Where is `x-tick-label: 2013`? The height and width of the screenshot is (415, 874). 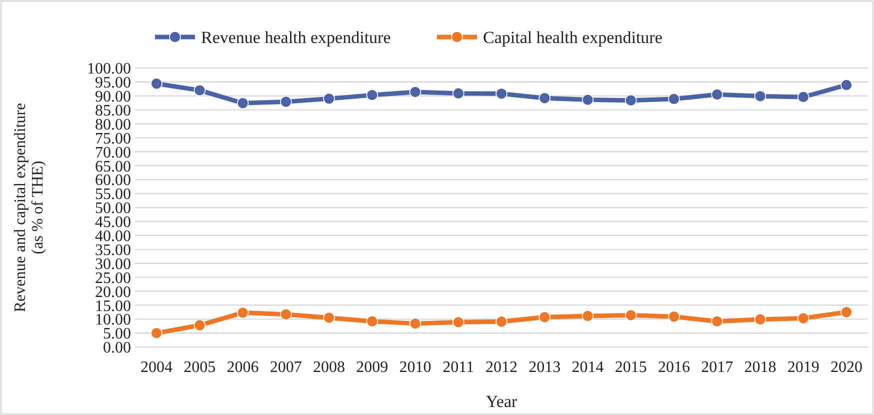
x-tick-label: 2013 is located at coordinates (544, 367).